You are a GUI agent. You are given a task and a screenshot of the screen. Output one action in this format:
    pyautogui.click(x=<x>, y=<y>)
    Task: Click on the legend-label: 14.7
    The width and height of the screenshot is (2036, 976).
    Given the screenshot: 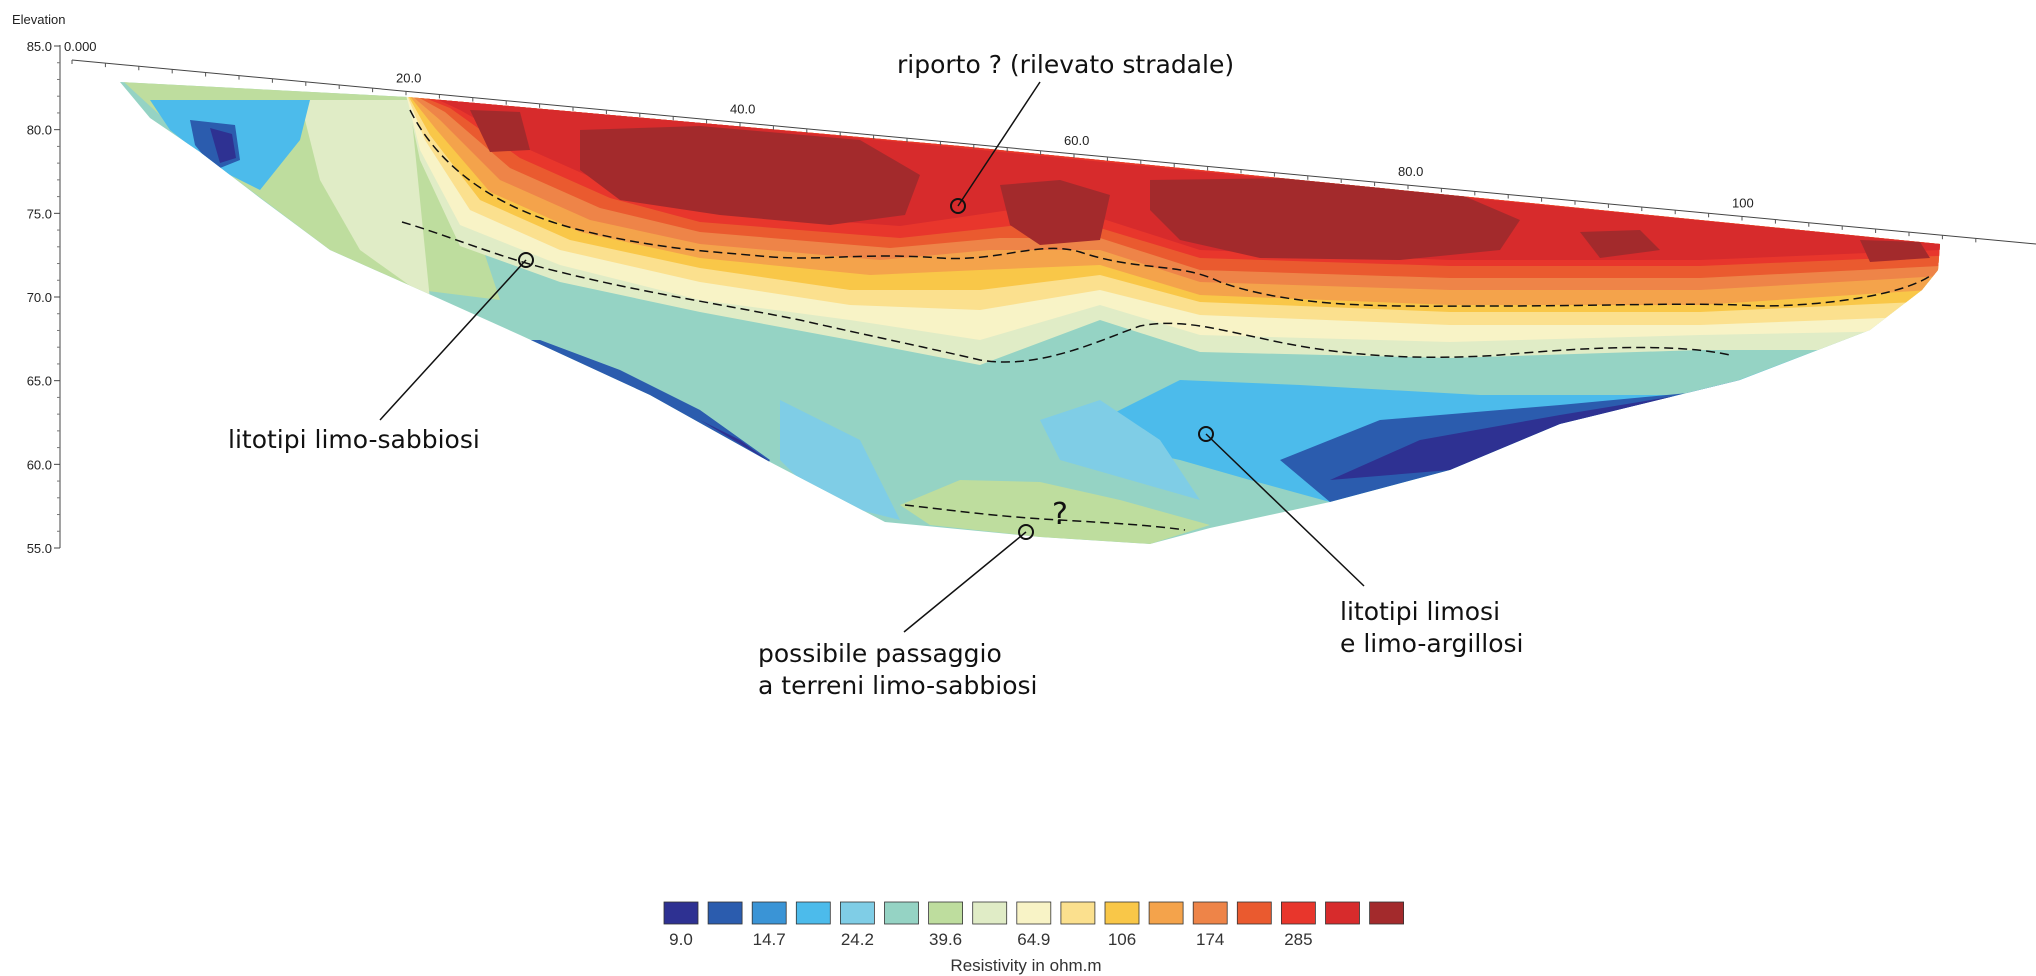 What is the action you would take?
    pyautogui.click(x=769, y=939)
    